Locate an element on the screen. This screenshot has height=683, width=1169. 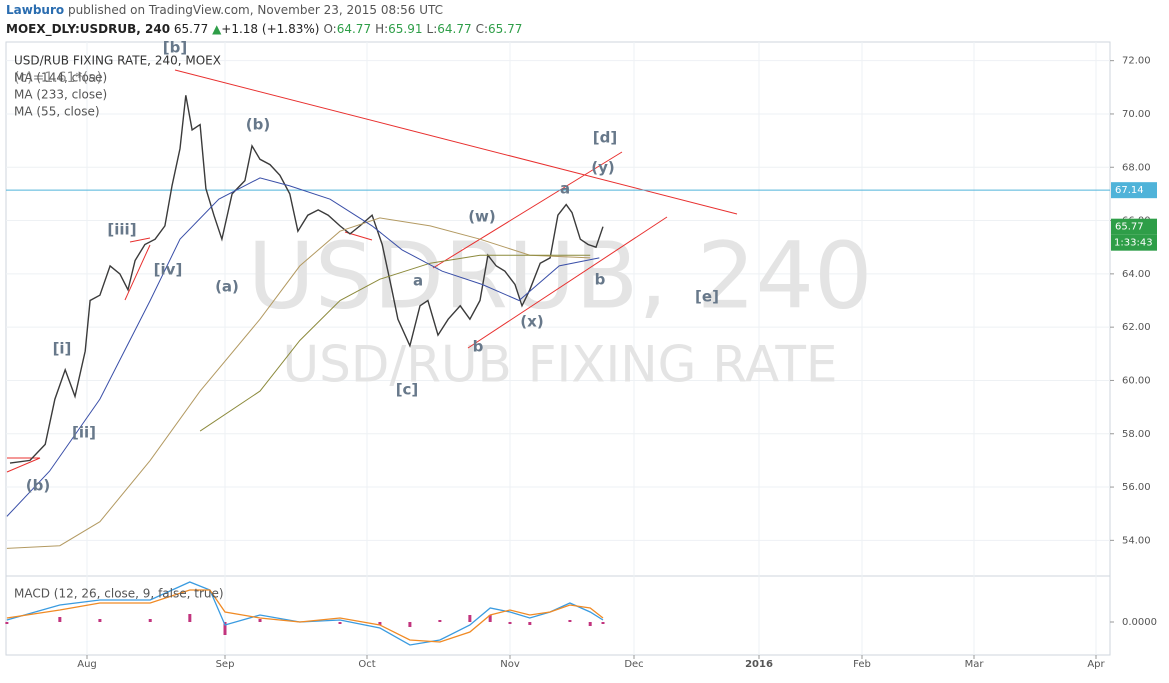
wave-label: [i] is located at coordinates (62, 349).